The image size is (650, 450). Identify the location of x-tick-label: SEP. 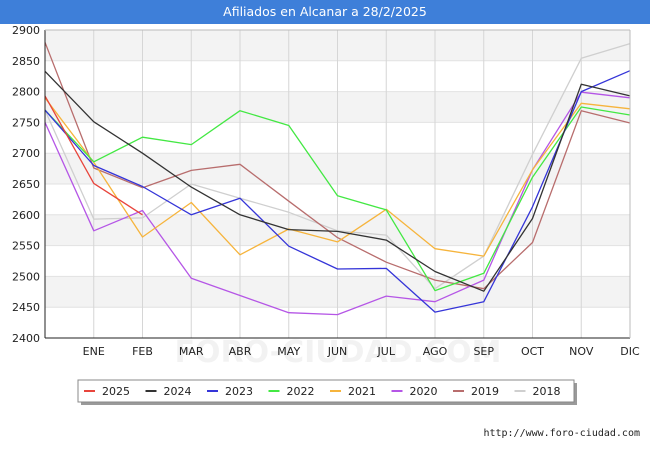
(483, 351).